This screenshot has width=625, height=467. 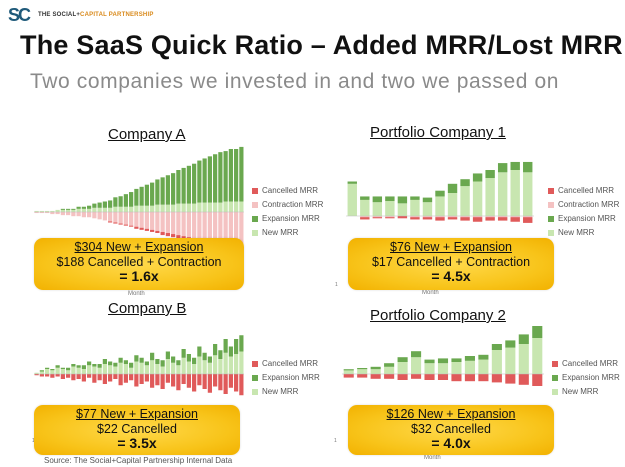 I want to click on x-axis-label-portfolio-1: Month, so click(x=430, y=293).